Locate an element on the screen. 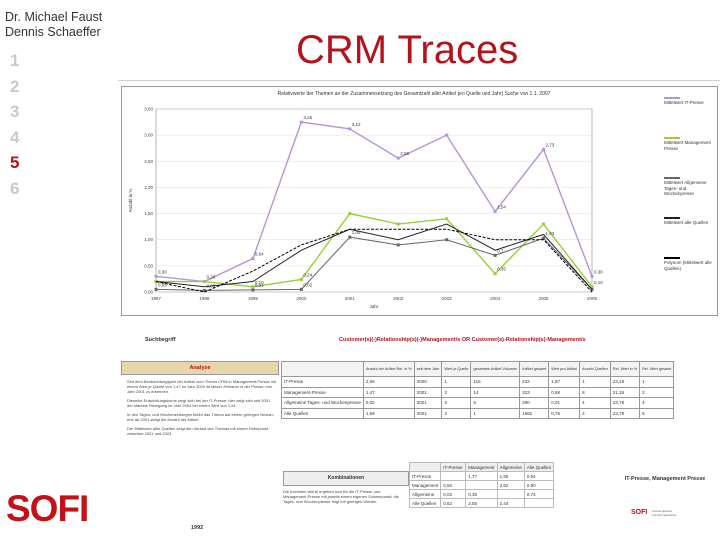  legend-label: Polynom (Mittelwert alle Quellen) is located at coordinates (688, 265).